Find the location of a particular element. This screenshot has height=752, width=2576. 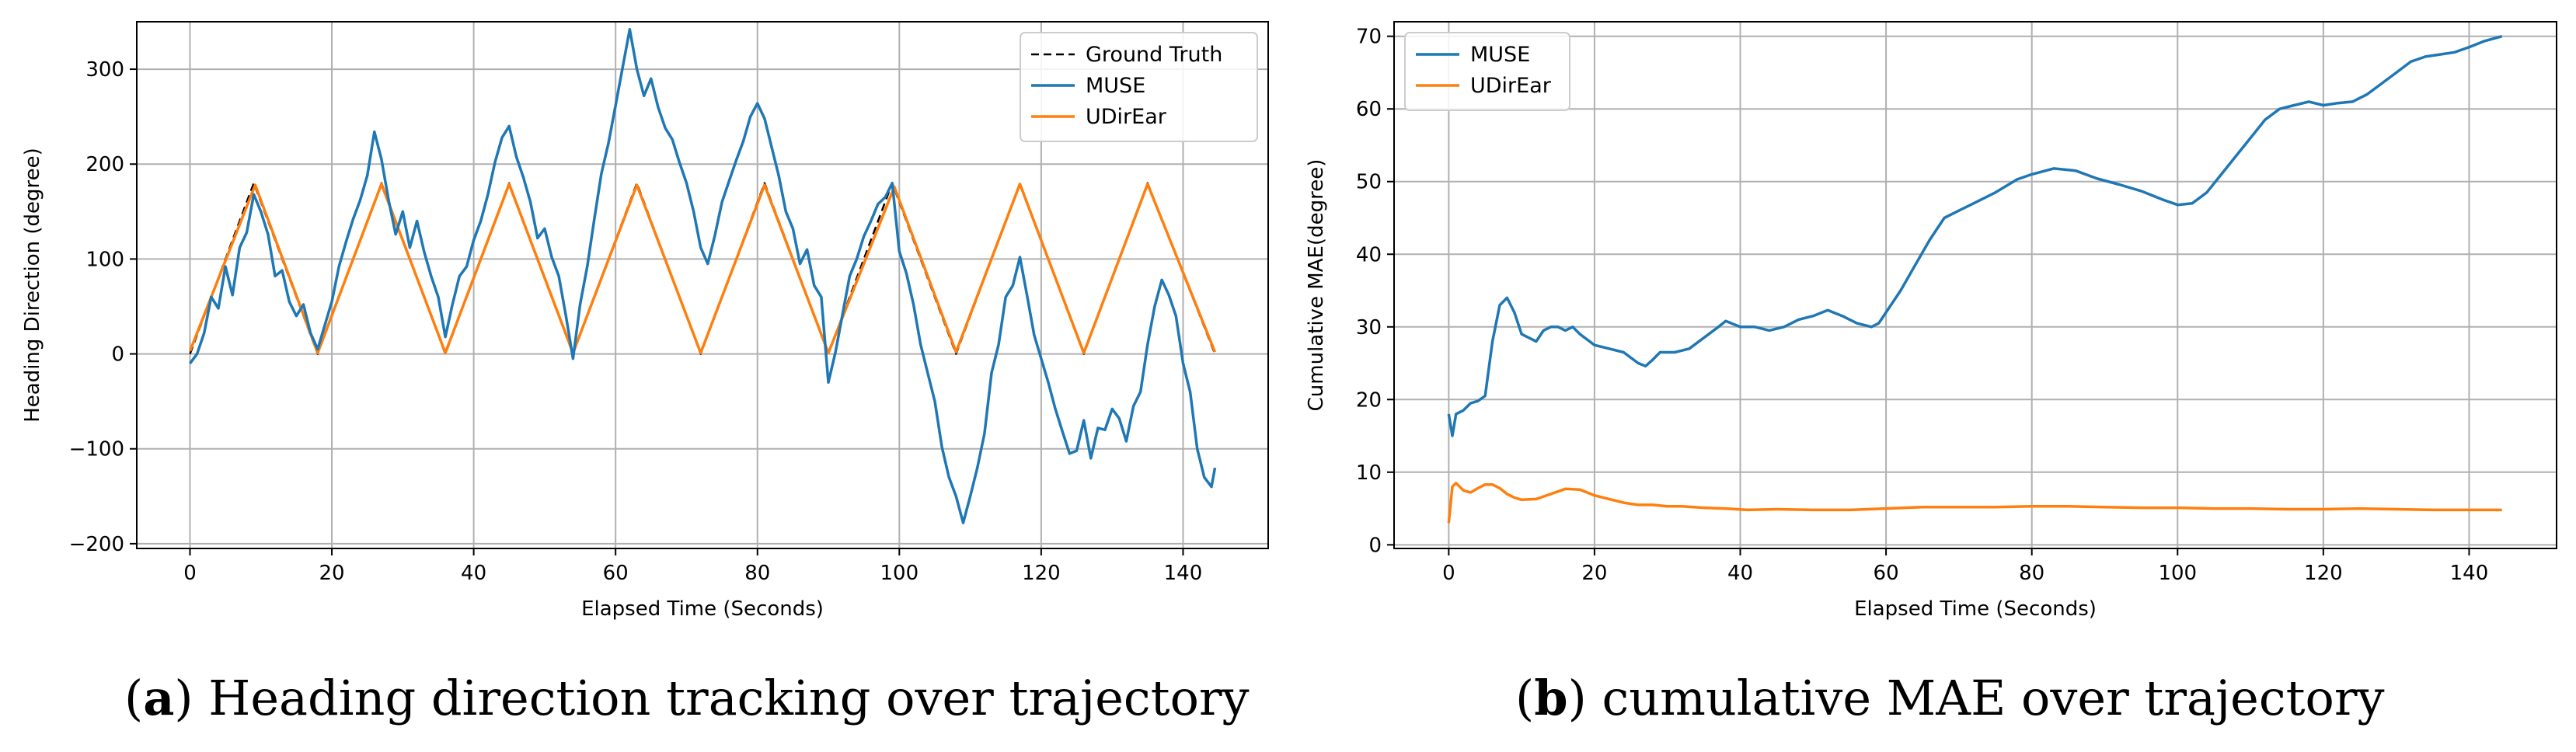

y-tick-label: −100 is located at coordinates (96, 449).